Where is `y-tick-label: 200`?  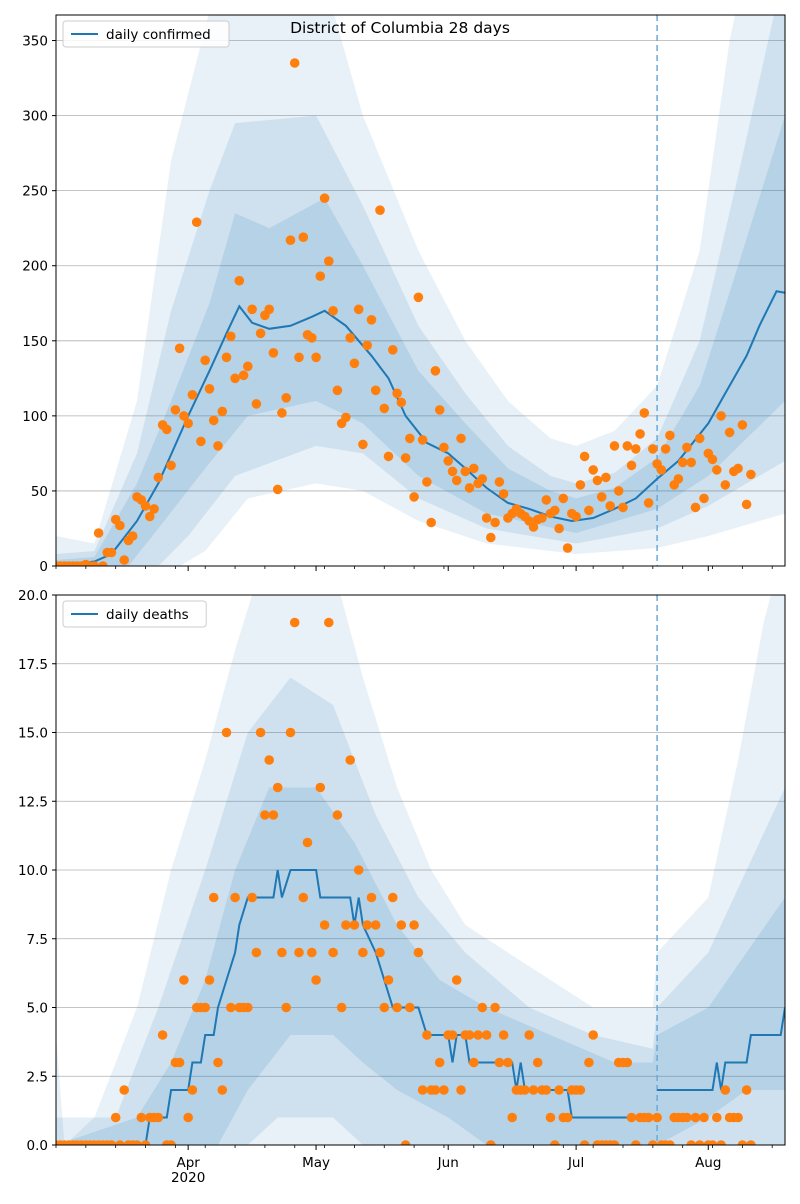 y-tick-label: 200 is located at coordinates (35, 267).